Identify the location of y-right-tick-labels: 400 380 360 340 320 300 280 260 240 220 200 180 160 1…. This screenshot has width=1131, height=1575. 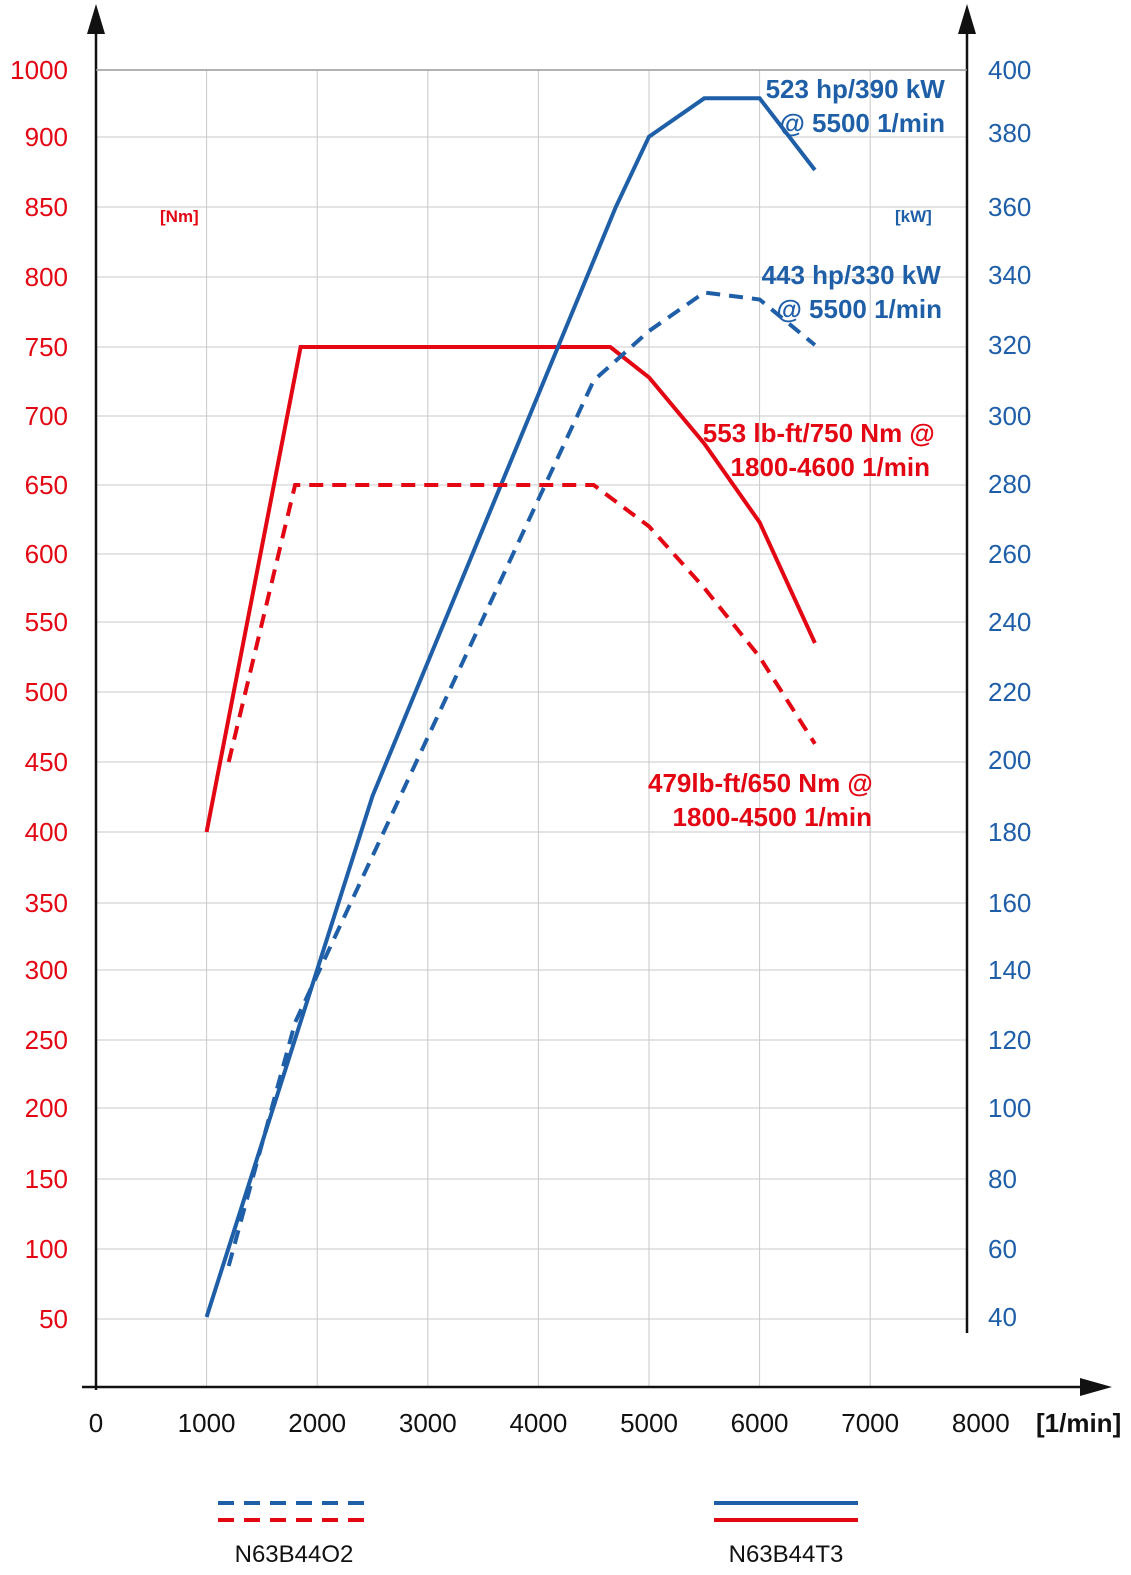
(1009, 693).